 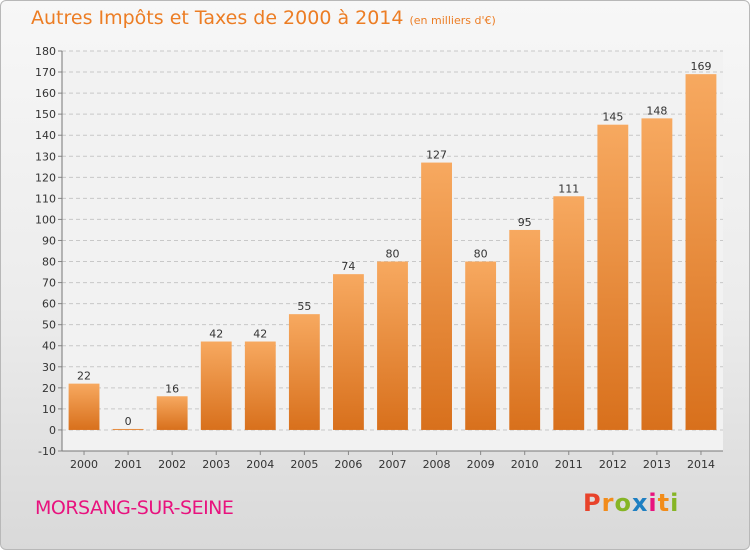 What do you see at coordinates (84, 376) in the screenshot?
I see `data-label: 22` at bounding box center [84, 376].